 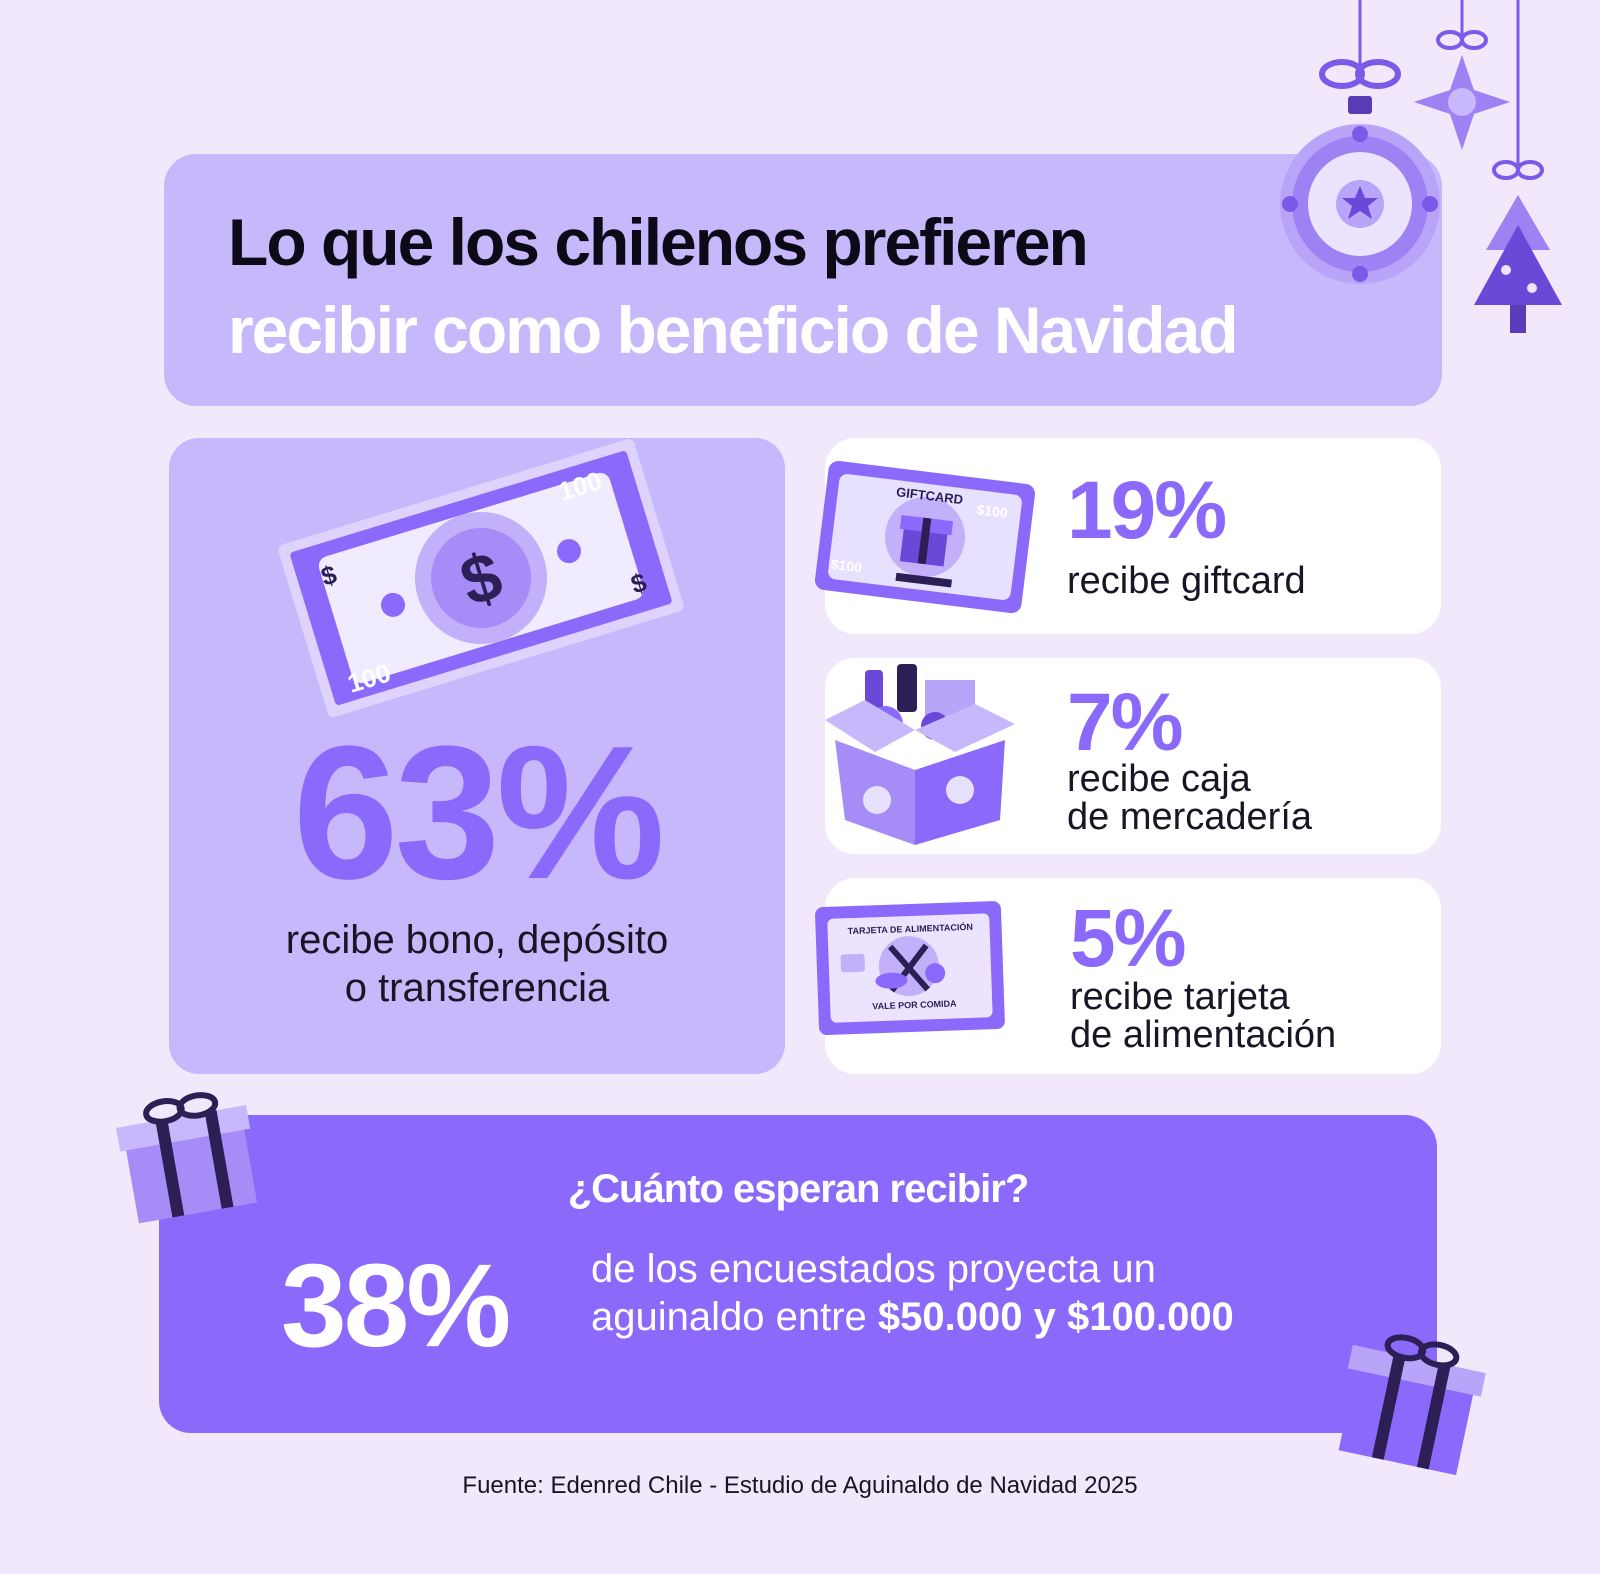 I want to click on food-card-icon: TARJETA DE ALIMENTACIÓN VALE POR COMIDA, so click(x=910, y=968).